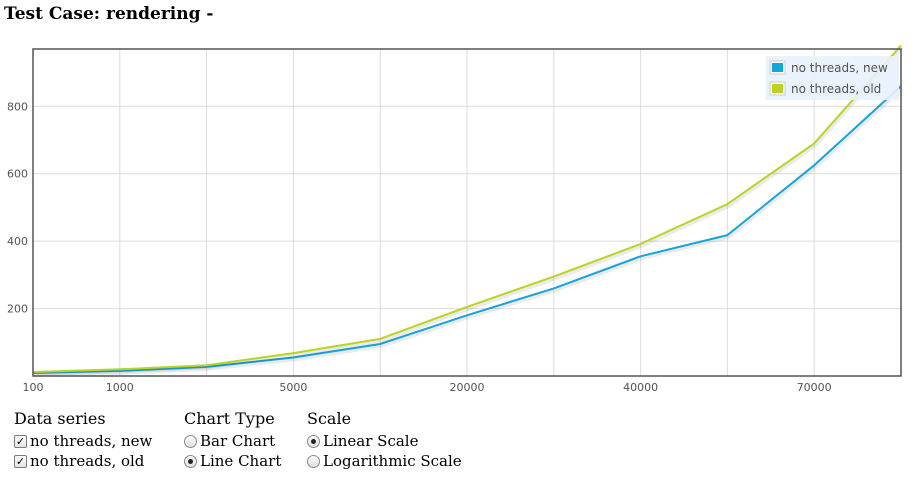 The image size is (924, 477). Describe the element at coordinates (229, 418) in the screenshot. I see `chart-type-title: Chart Type` at that location.